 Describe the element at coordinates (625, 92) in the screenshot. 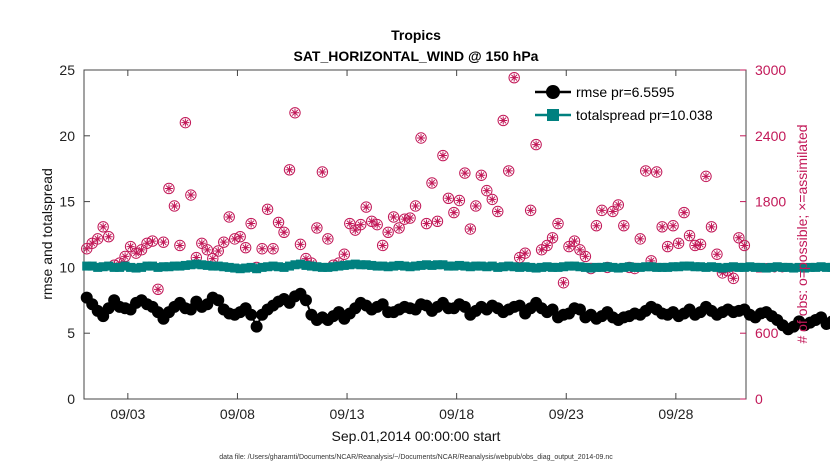

I see `legend-rmse-label: rmse pr=6.5595` at that location.